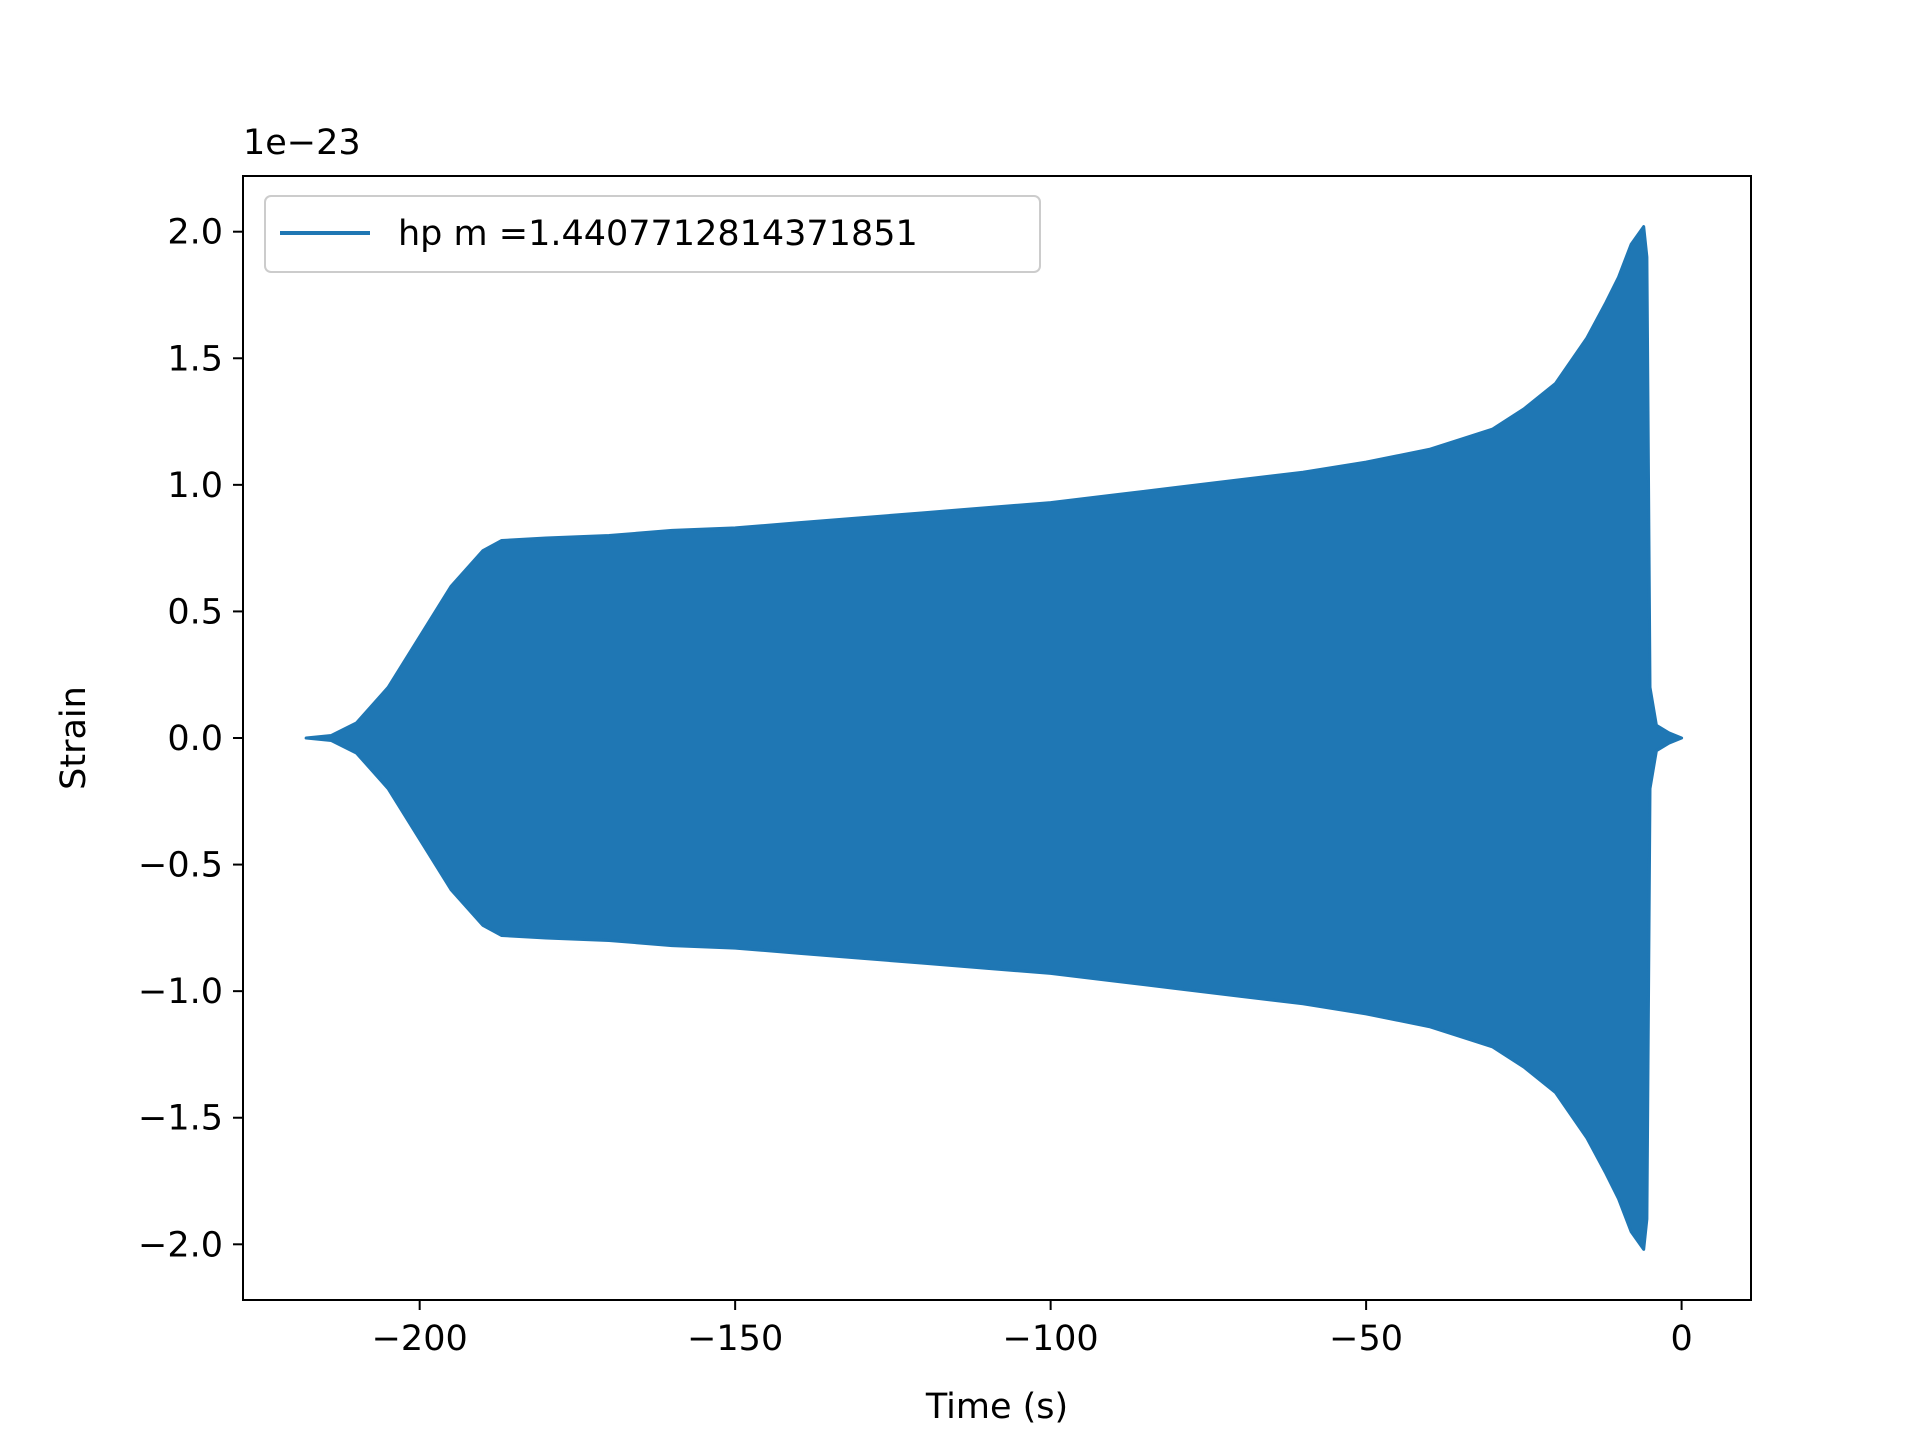 This screenshot has height=1440, width=1920. What do you see at coordinates (195, 486) in the screenshot?
I see `y-tick-label: 1.0` at bounding box center [195, 486].